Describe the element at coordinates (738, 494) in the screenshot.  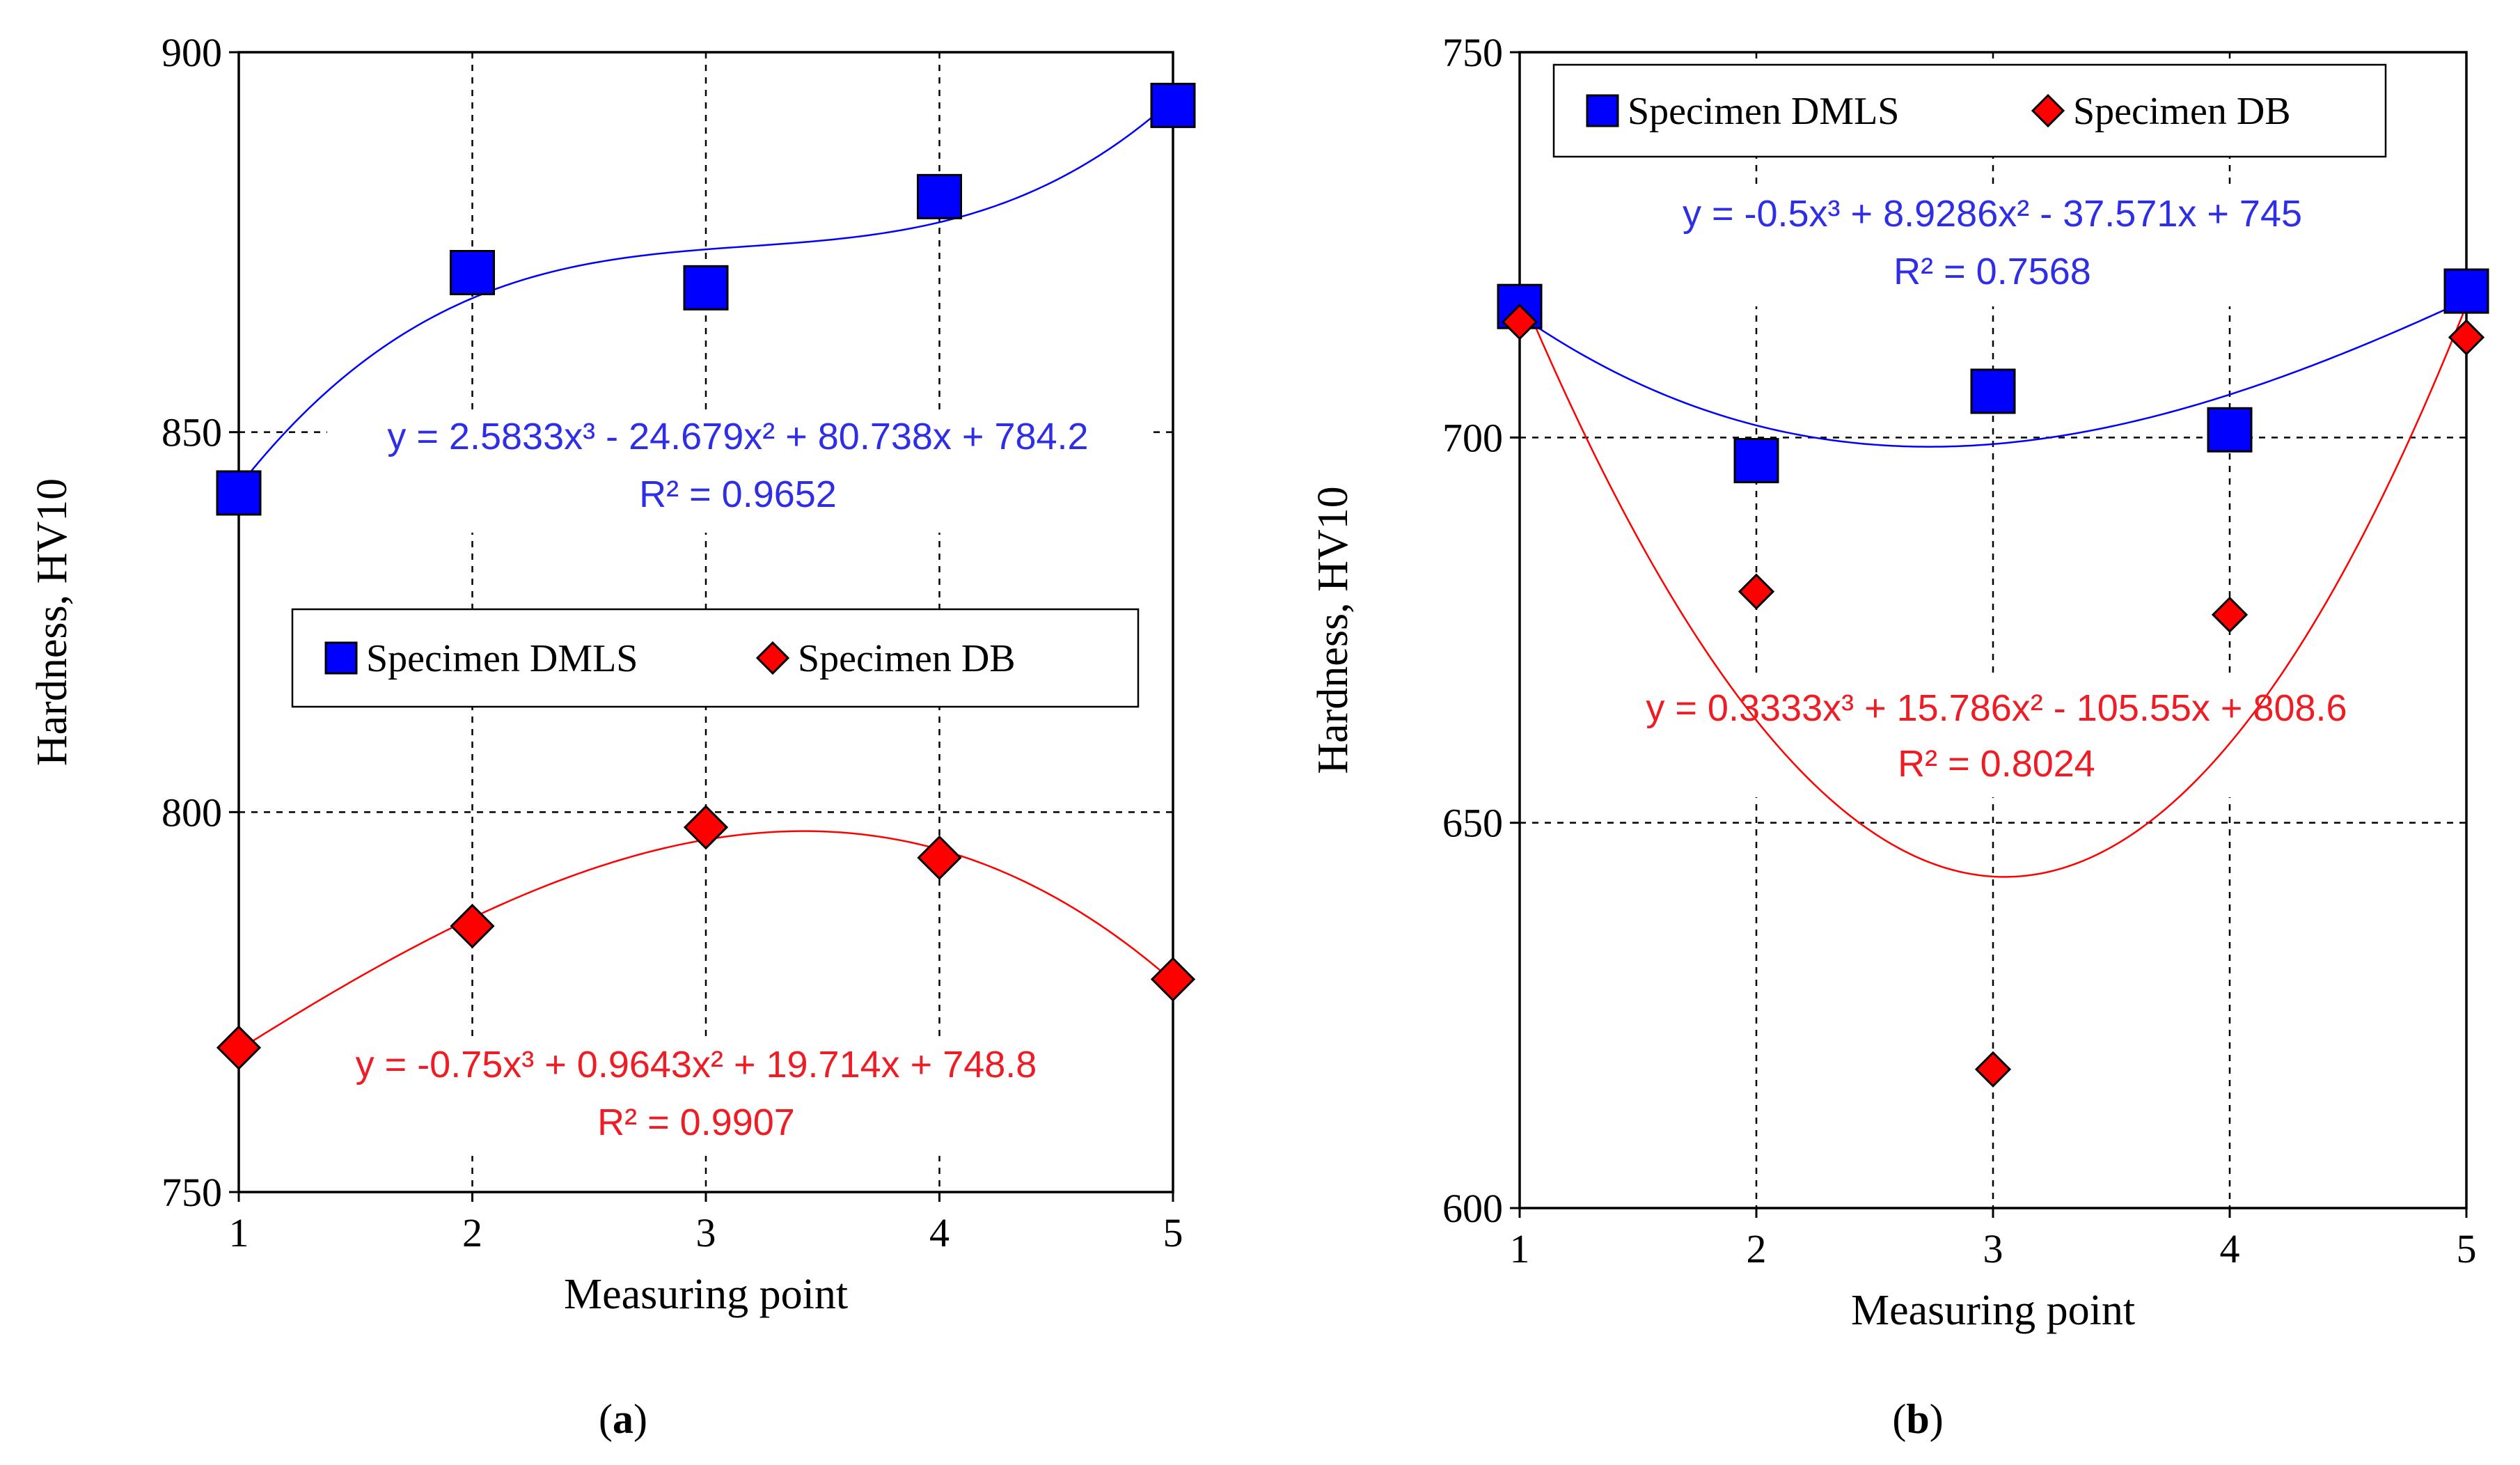
I see `trendline-r-squared: R² = 0.9652` at that location.